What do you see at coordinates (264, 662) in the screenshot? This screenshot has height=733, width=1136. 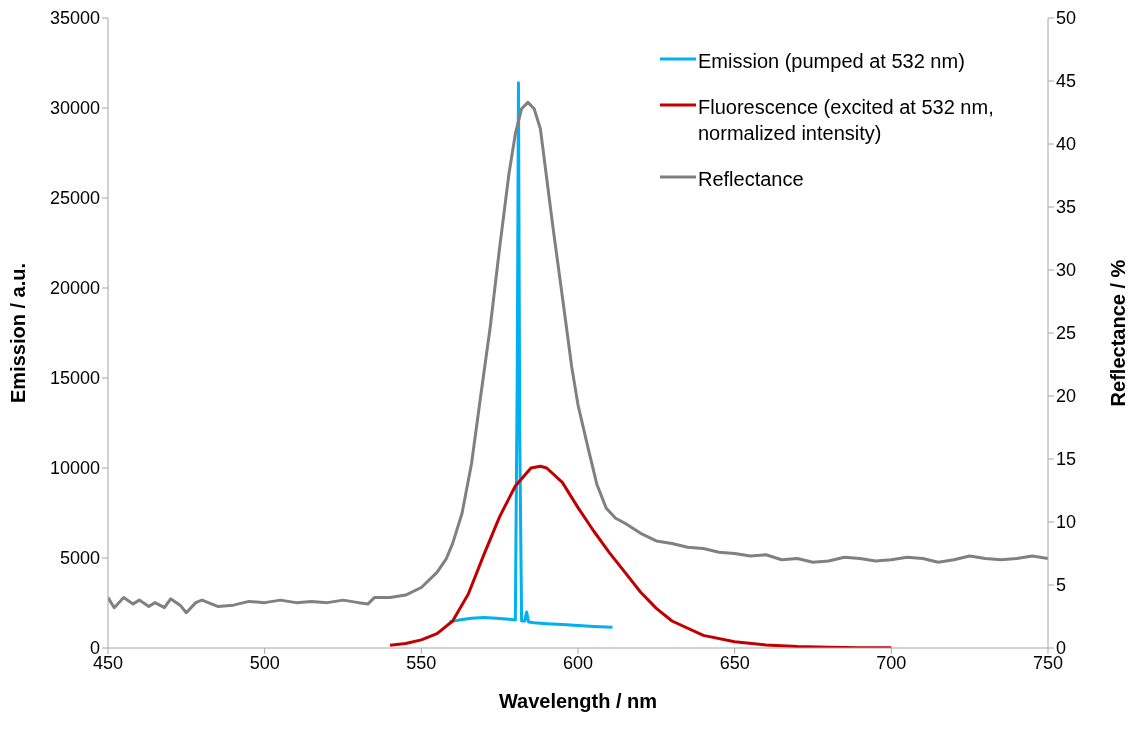 I see `x-tick-label: 500` at bounding box center [264, 662].